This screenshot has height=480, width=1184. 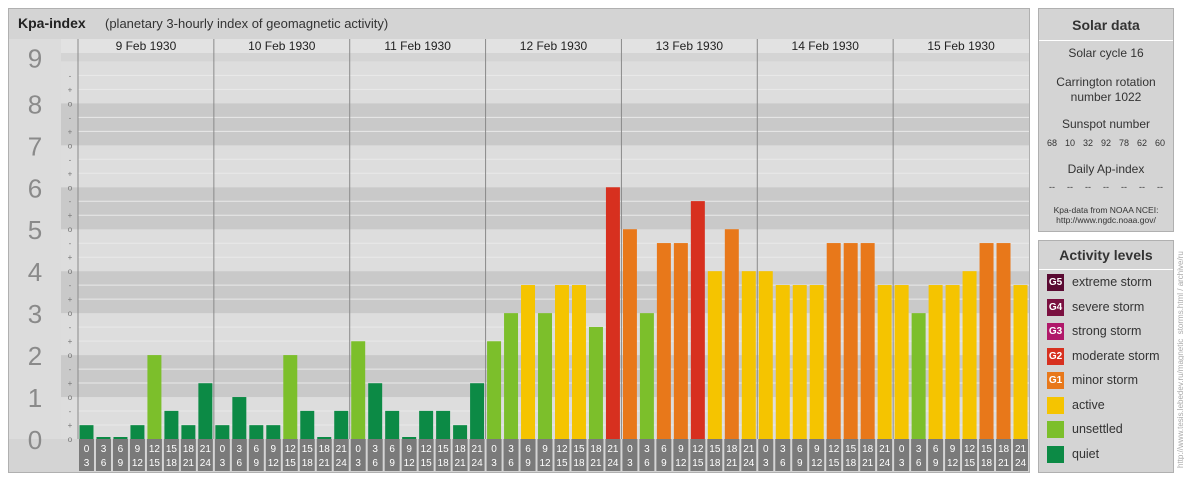 What do you see at coordinates (342, 463) in the screenshot?
I see `hour-end-label: 24` at bounding box center [342, 463].